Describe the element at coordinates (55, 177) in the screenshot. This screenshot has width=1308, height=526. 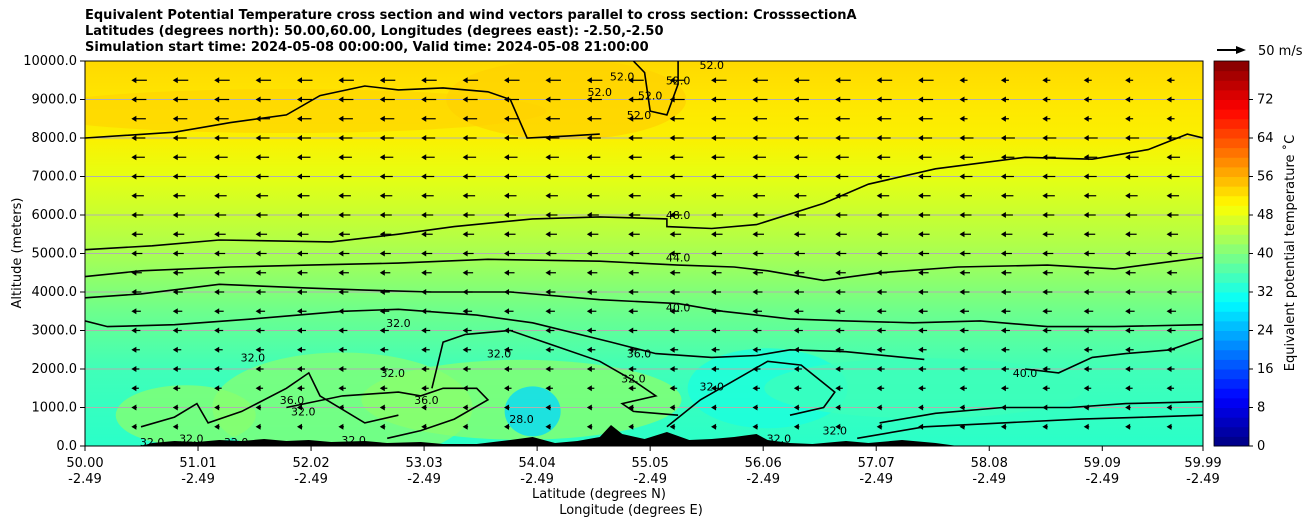
I see `y-tick-label: 7000.0` at that location.